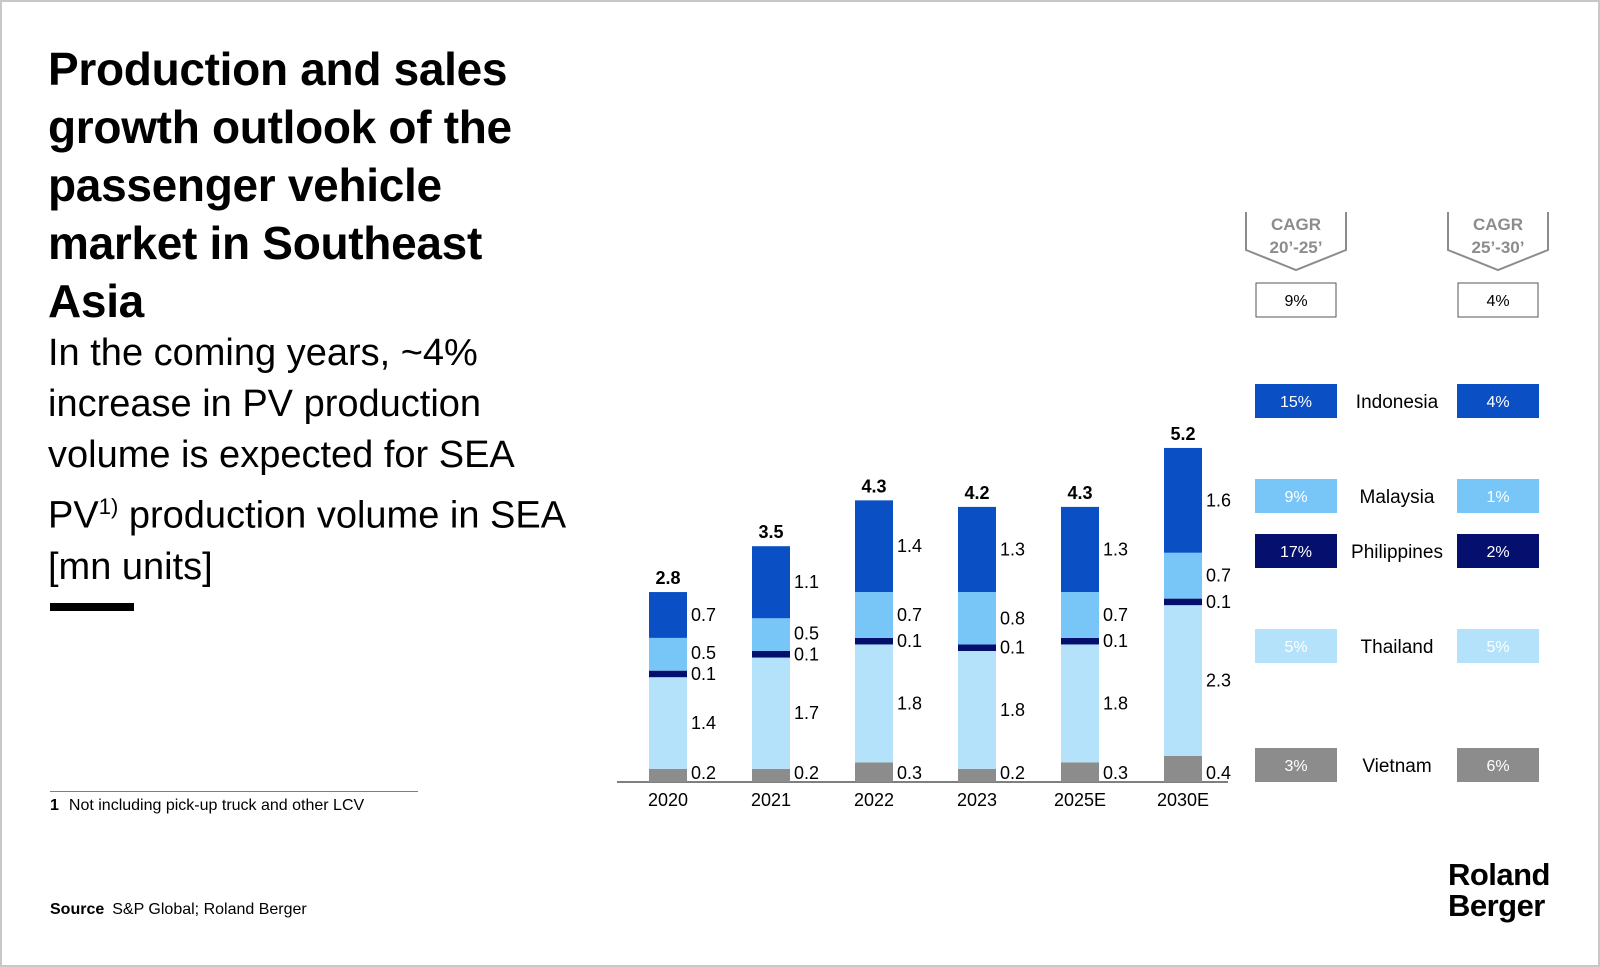  What do you see at coordinates (209, 909) in the screenshot?
I see `source-text: S&P Global; Roland Berger` at bounding box center [209, 909].